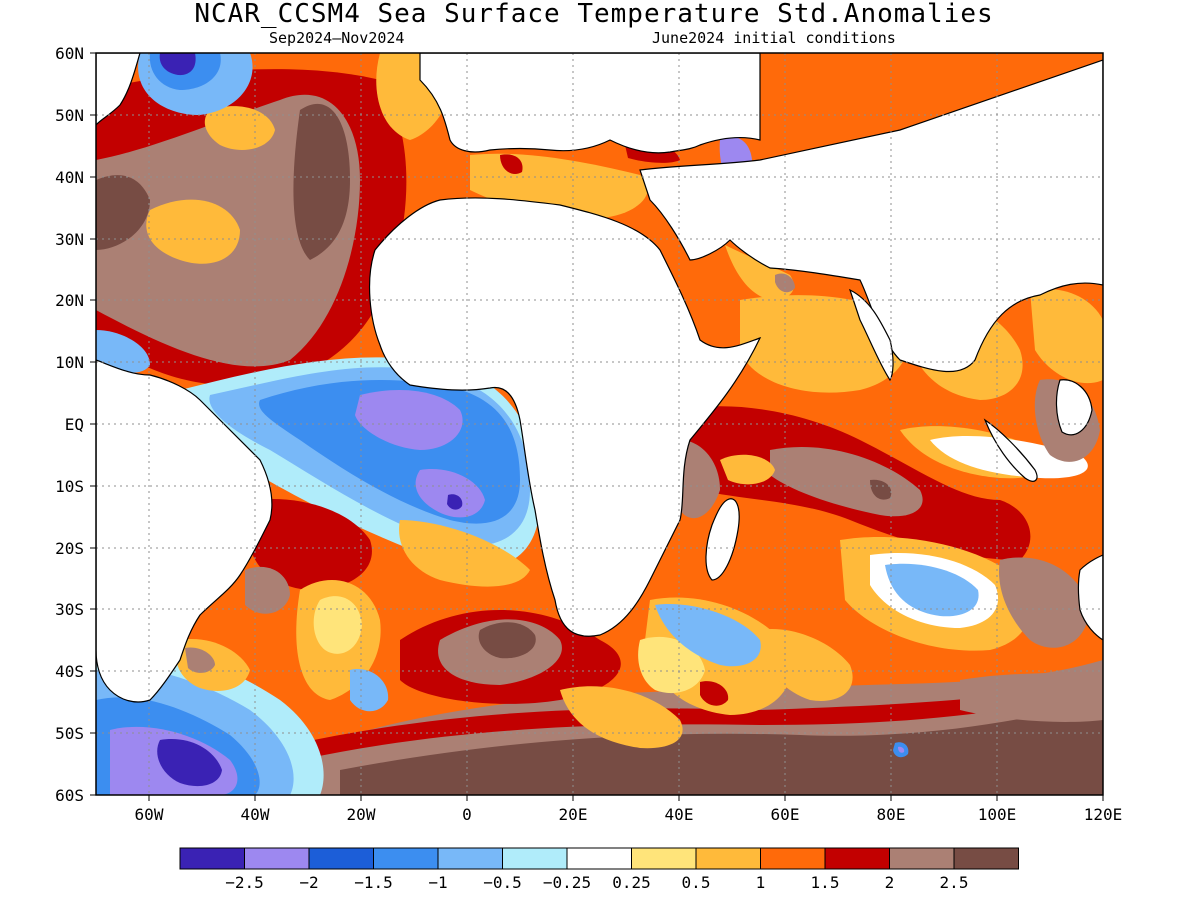  Describe the element at coordinates (954, 882) in the screenshot. I see `colorbar-label: 2.5` at that location.